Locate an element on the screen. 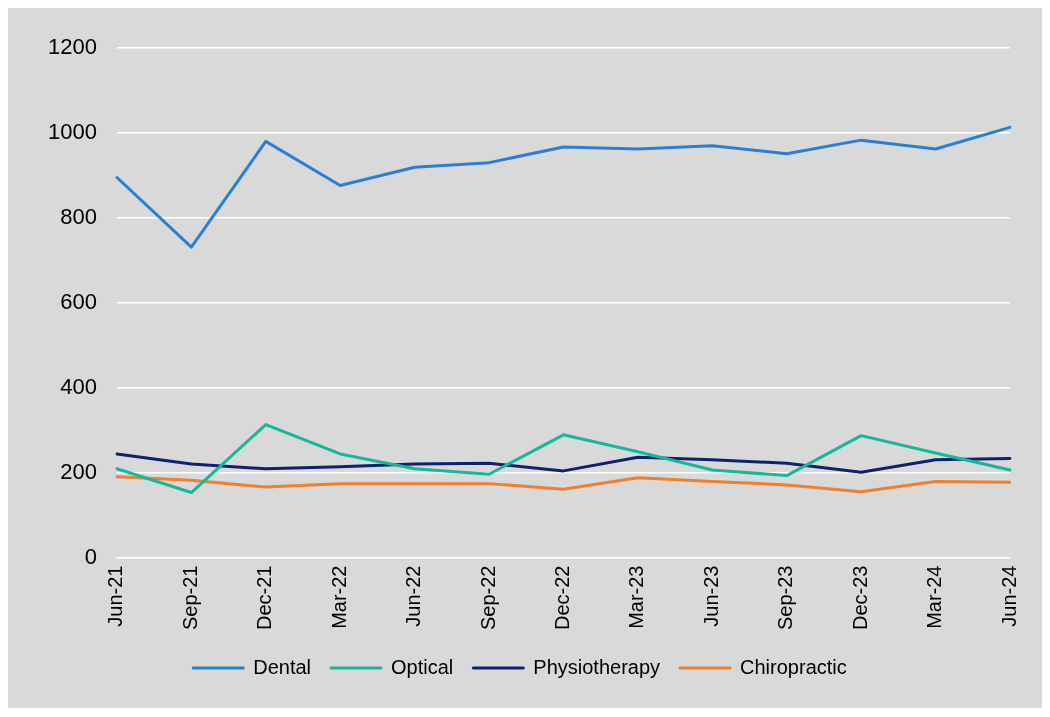  y-tick-label: 600 is located at coordinates (78, 301).